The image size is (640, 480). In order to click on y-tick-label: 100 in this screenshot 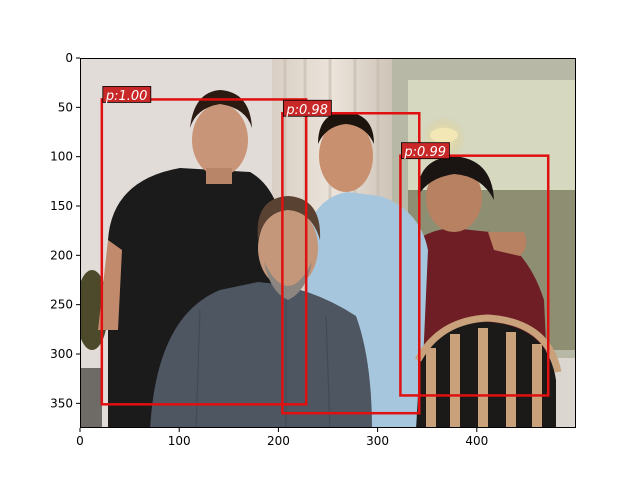, I will do `click(61, 157)`.